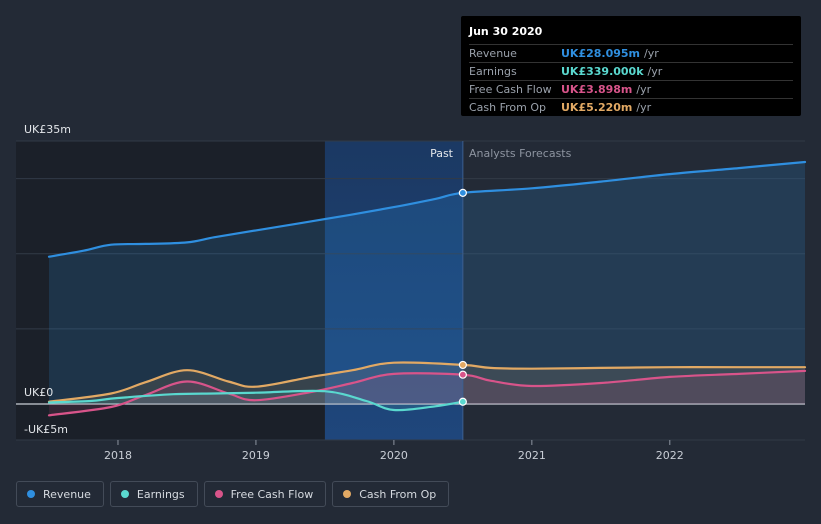  What do you see at coordinates (462, 374) in the screenshot?
I see `free-cash-flow-marker` at bounding box center [462, 374].